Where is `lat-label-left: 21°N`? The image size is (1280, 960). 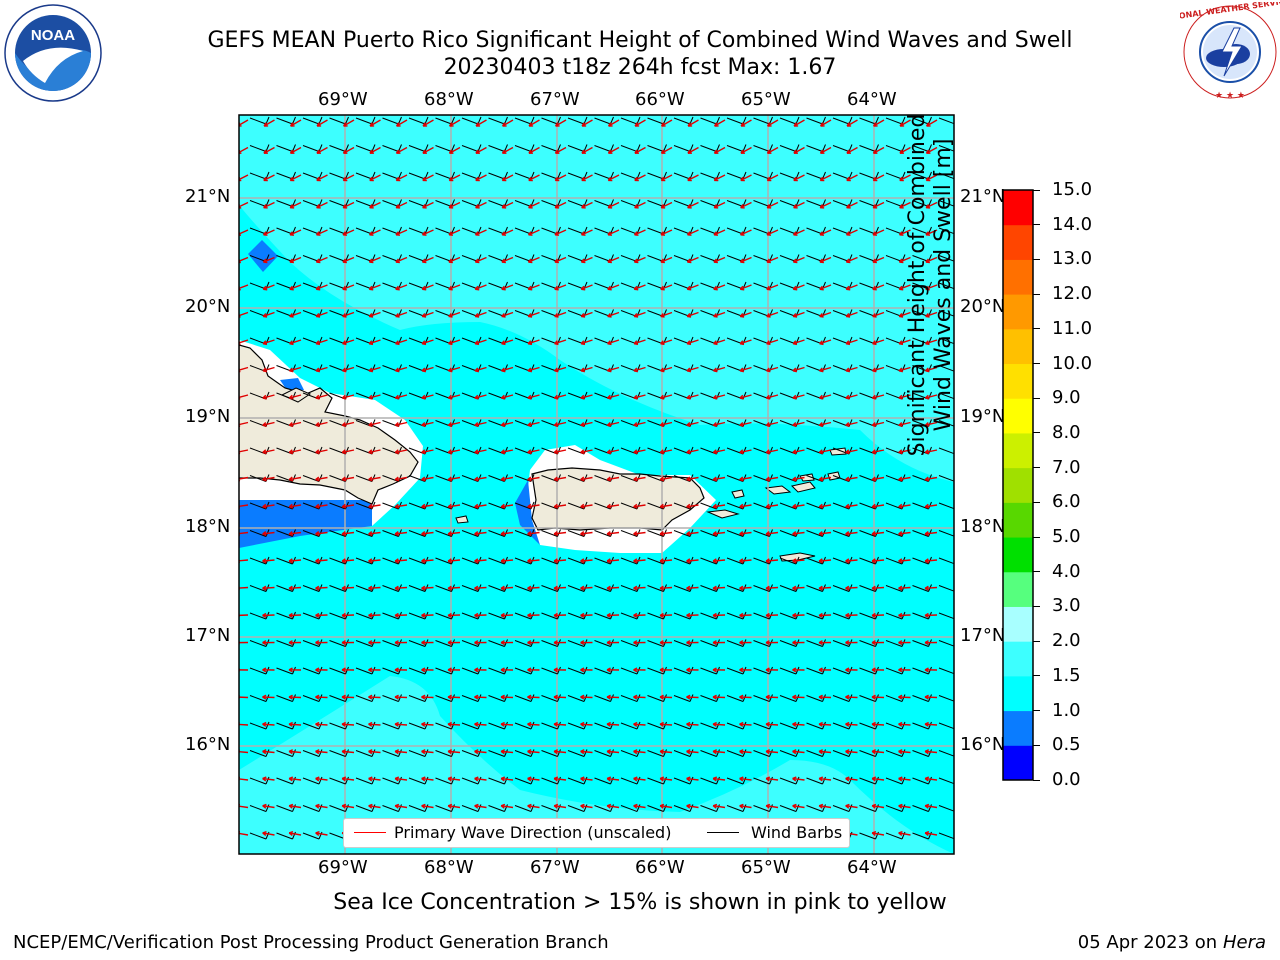
lat-label-left: 21°N is located at coordinates (208, 196).